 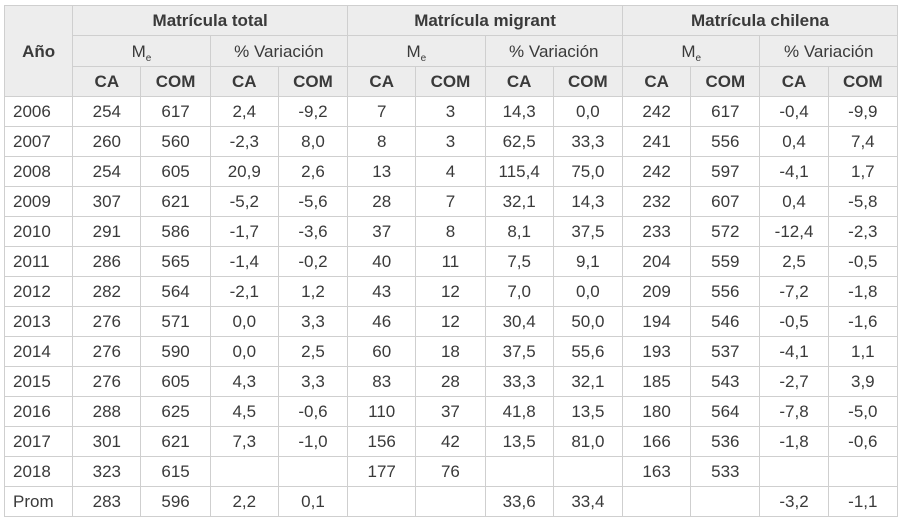 What do you see at coordinates (107, 441) in the screenshot?
I see `table-cell: 301` at bounding box center [107, 441].